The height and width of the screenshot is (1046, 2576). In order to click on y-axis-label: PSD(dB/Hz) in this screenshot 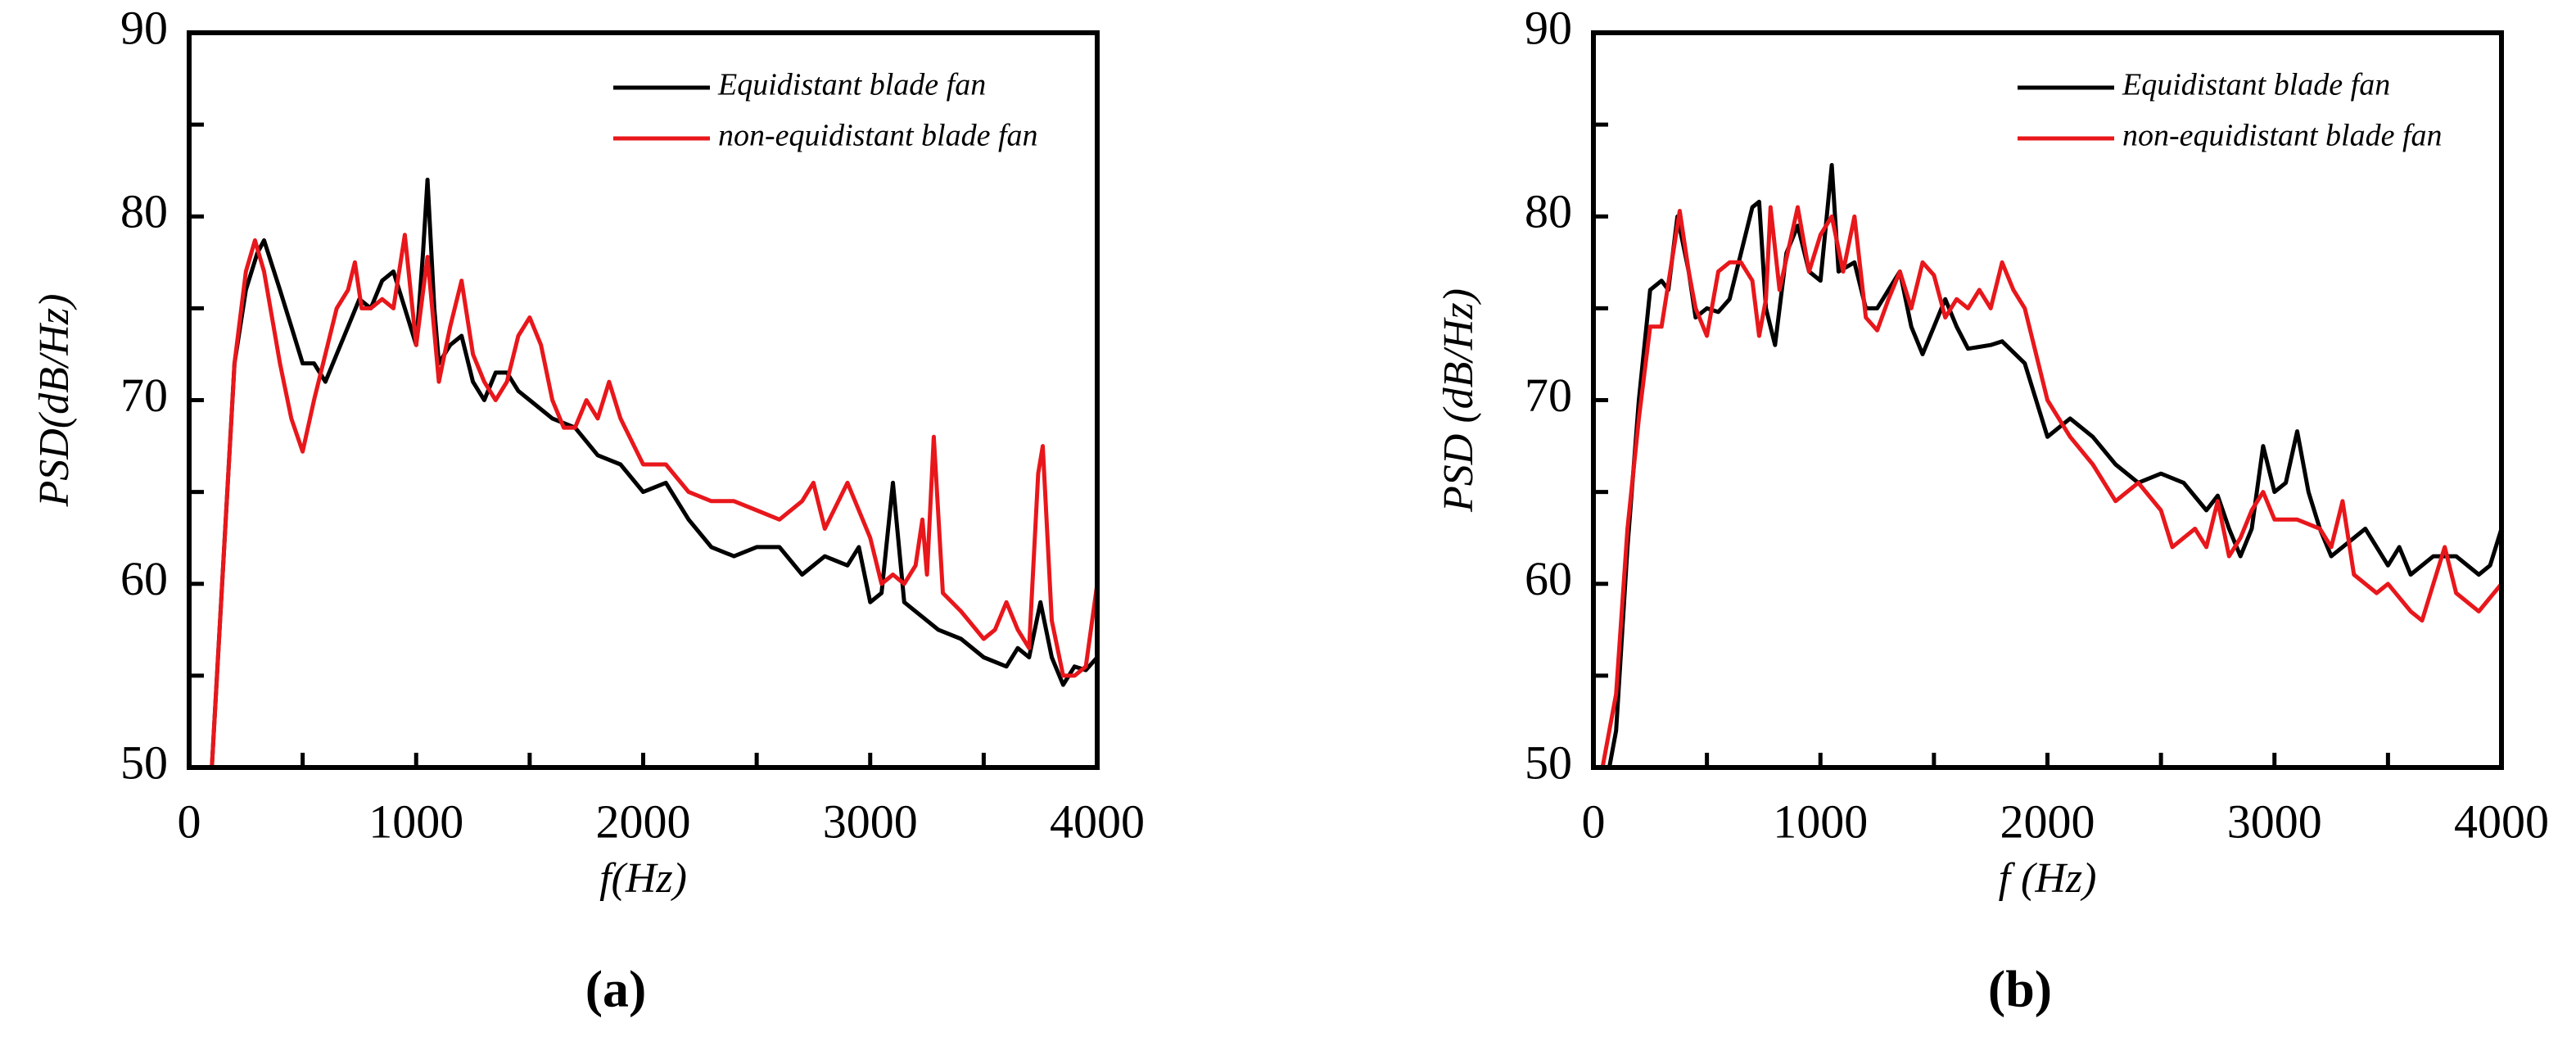, I will do `click(55, 401)`.